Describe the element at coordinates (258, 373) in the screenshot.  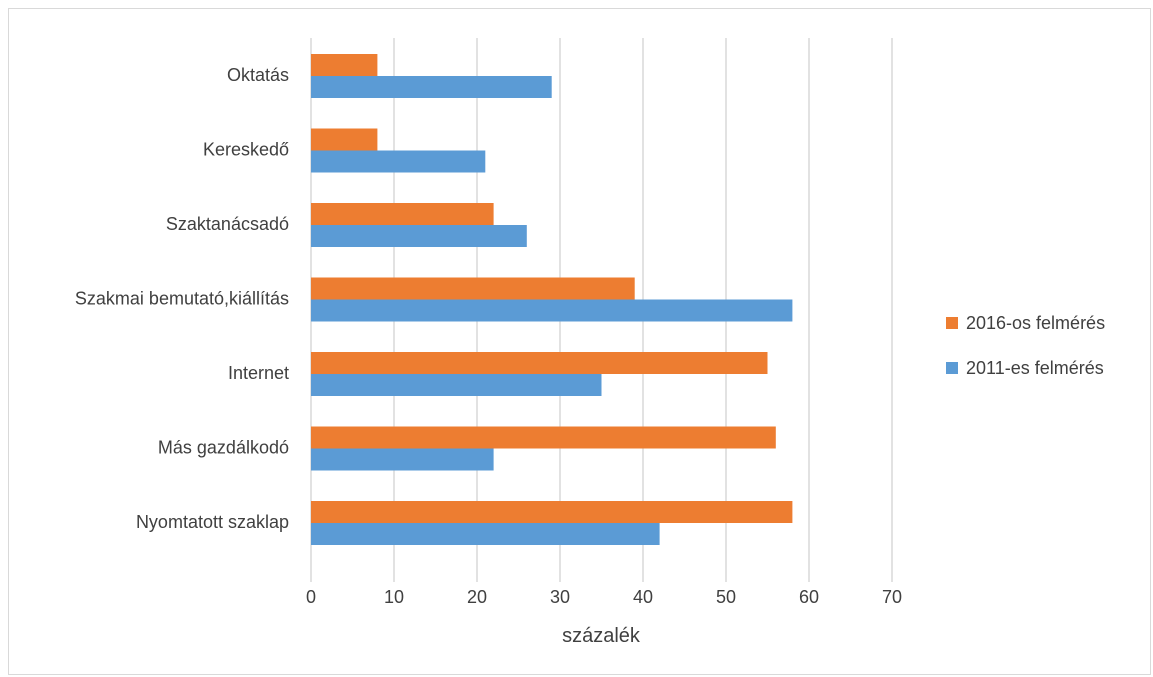
I see `category-label-4: Internet` at that location.